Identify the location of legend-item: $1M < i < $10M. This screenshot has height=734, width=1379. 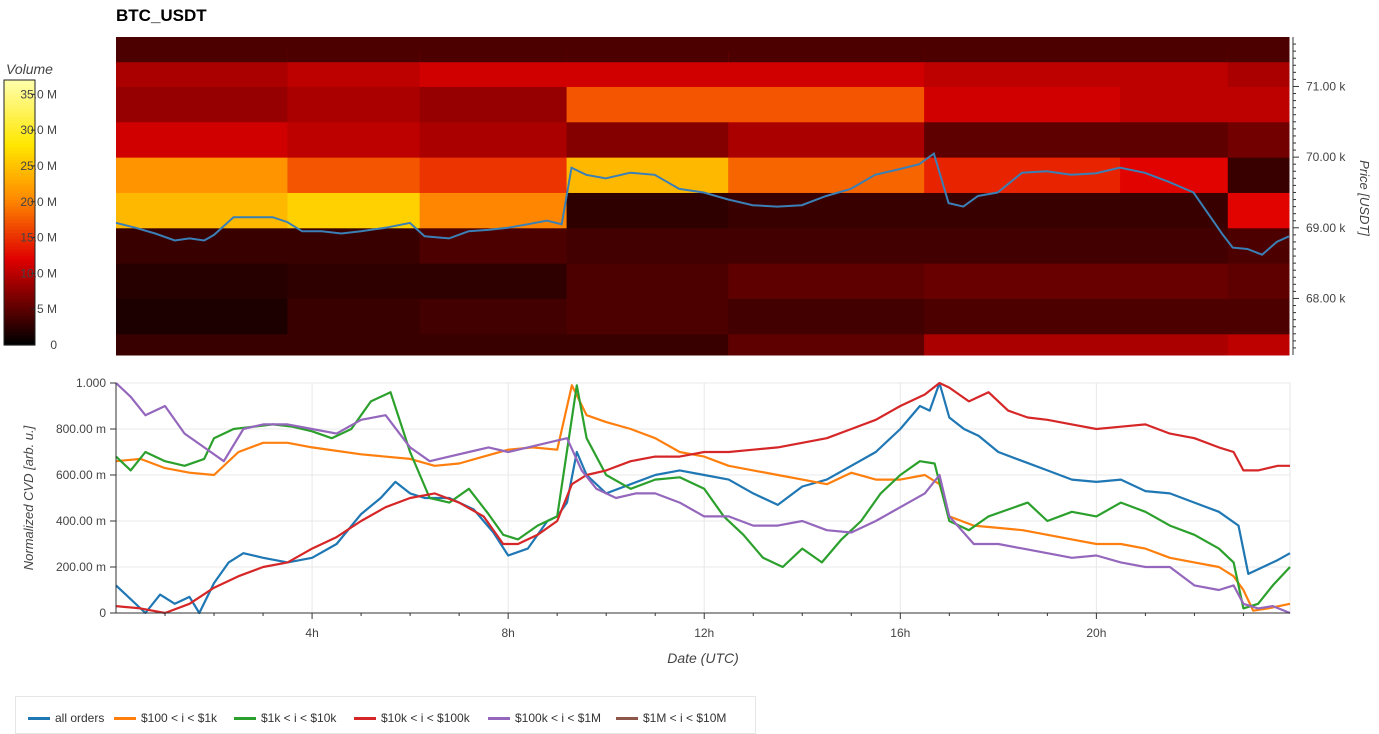
(671, 718).